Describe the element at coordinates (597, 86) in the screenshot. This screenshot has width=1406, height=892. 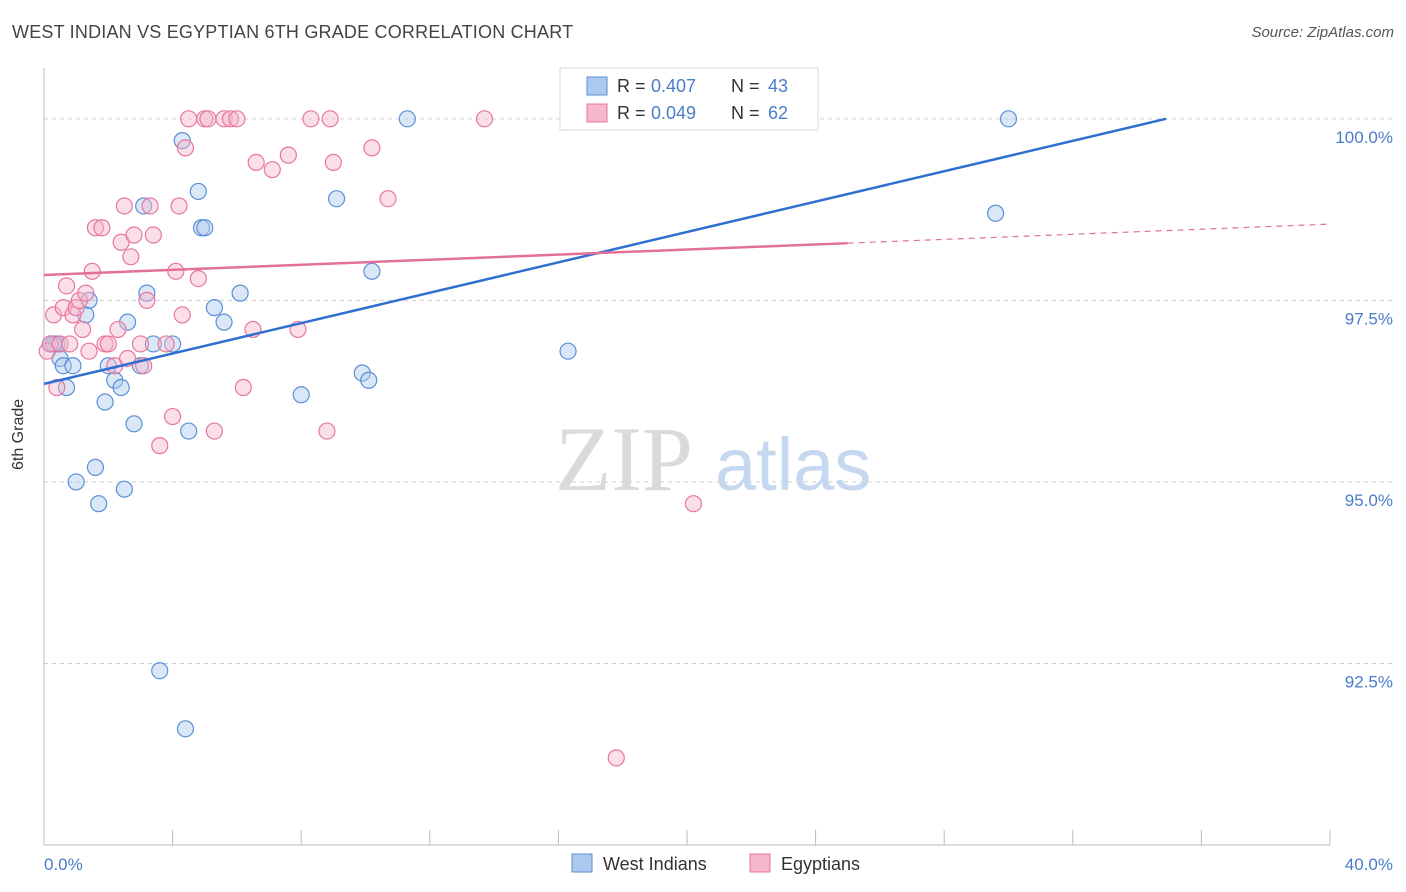
I see `legend-swatch-west-indians` at that location.